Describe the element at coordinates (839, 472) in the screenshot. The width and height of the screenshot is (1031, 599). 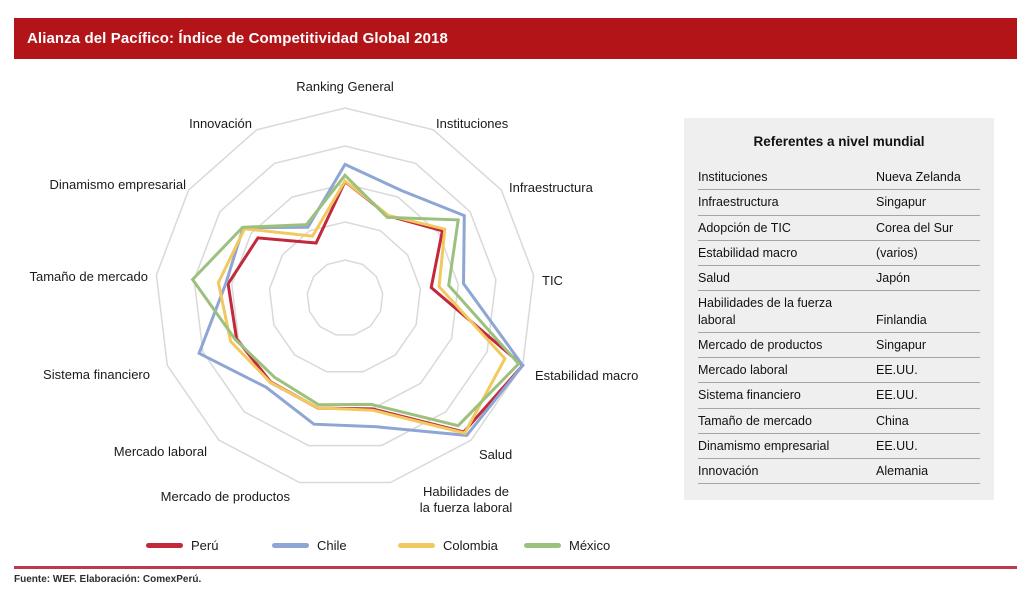
I see `table-row: Innovación Alemania` at that location.